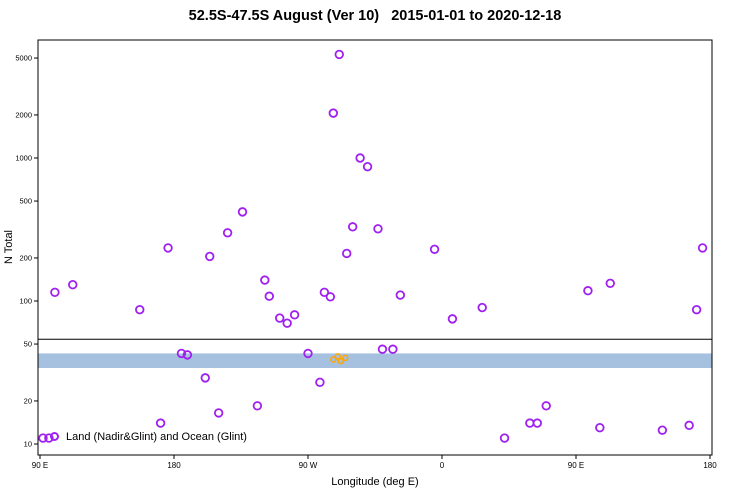  I want to click on y-axis-title: N Total, so click(9, 247).